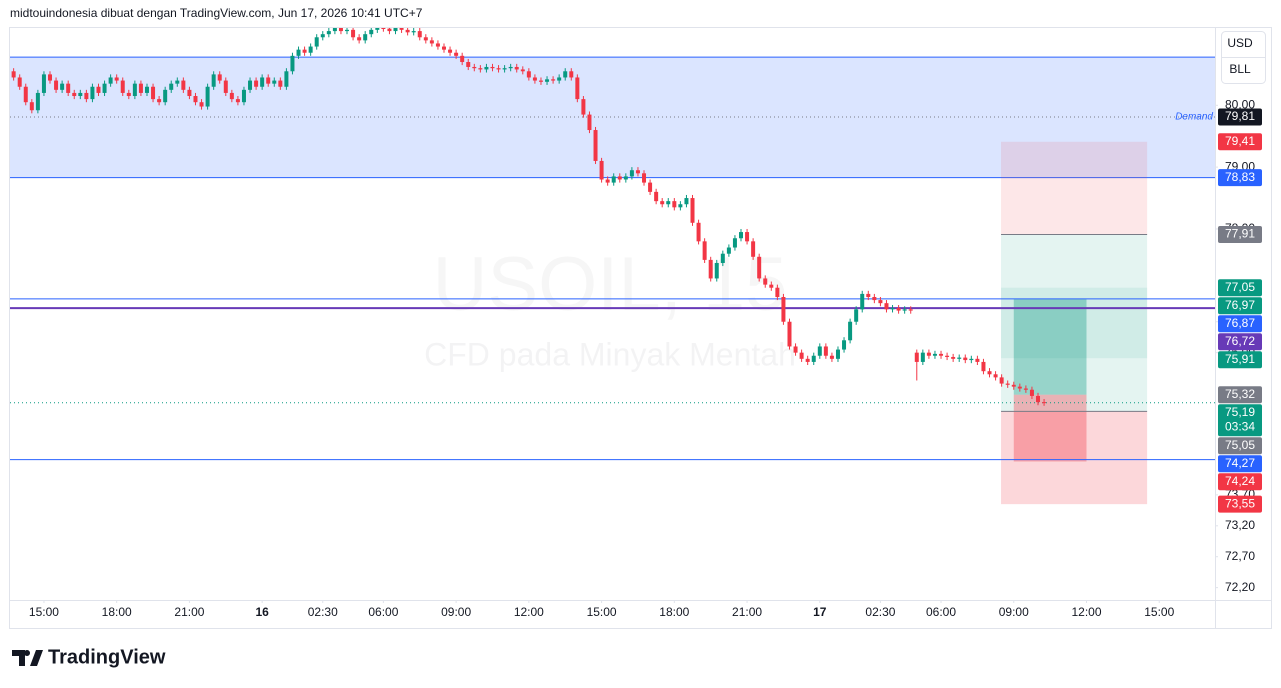 This screenshot has width=1281, height=688. I want to click on price-badge-label: 73,55, so click(1240, 503).